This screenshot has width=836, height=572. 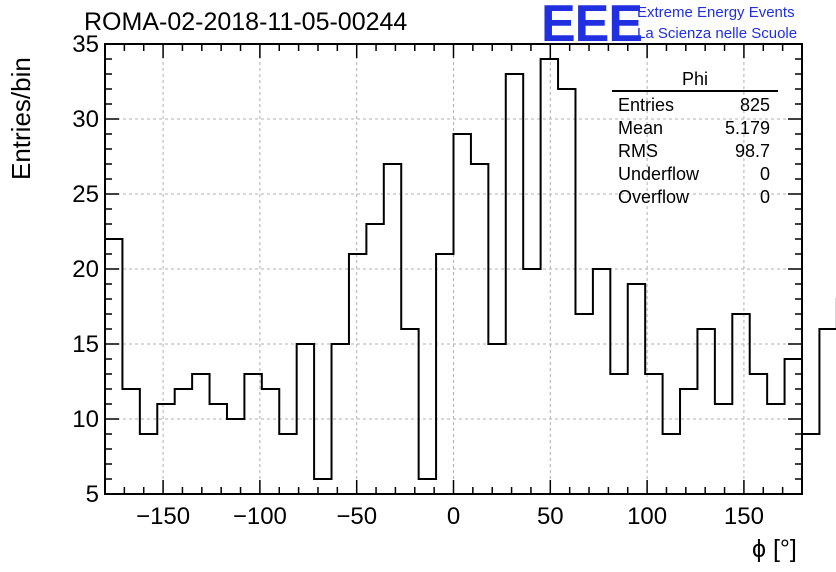 I want to click on logo-caption-line-2: La Scienza nelle Scuole, so click(x=717, y=33).